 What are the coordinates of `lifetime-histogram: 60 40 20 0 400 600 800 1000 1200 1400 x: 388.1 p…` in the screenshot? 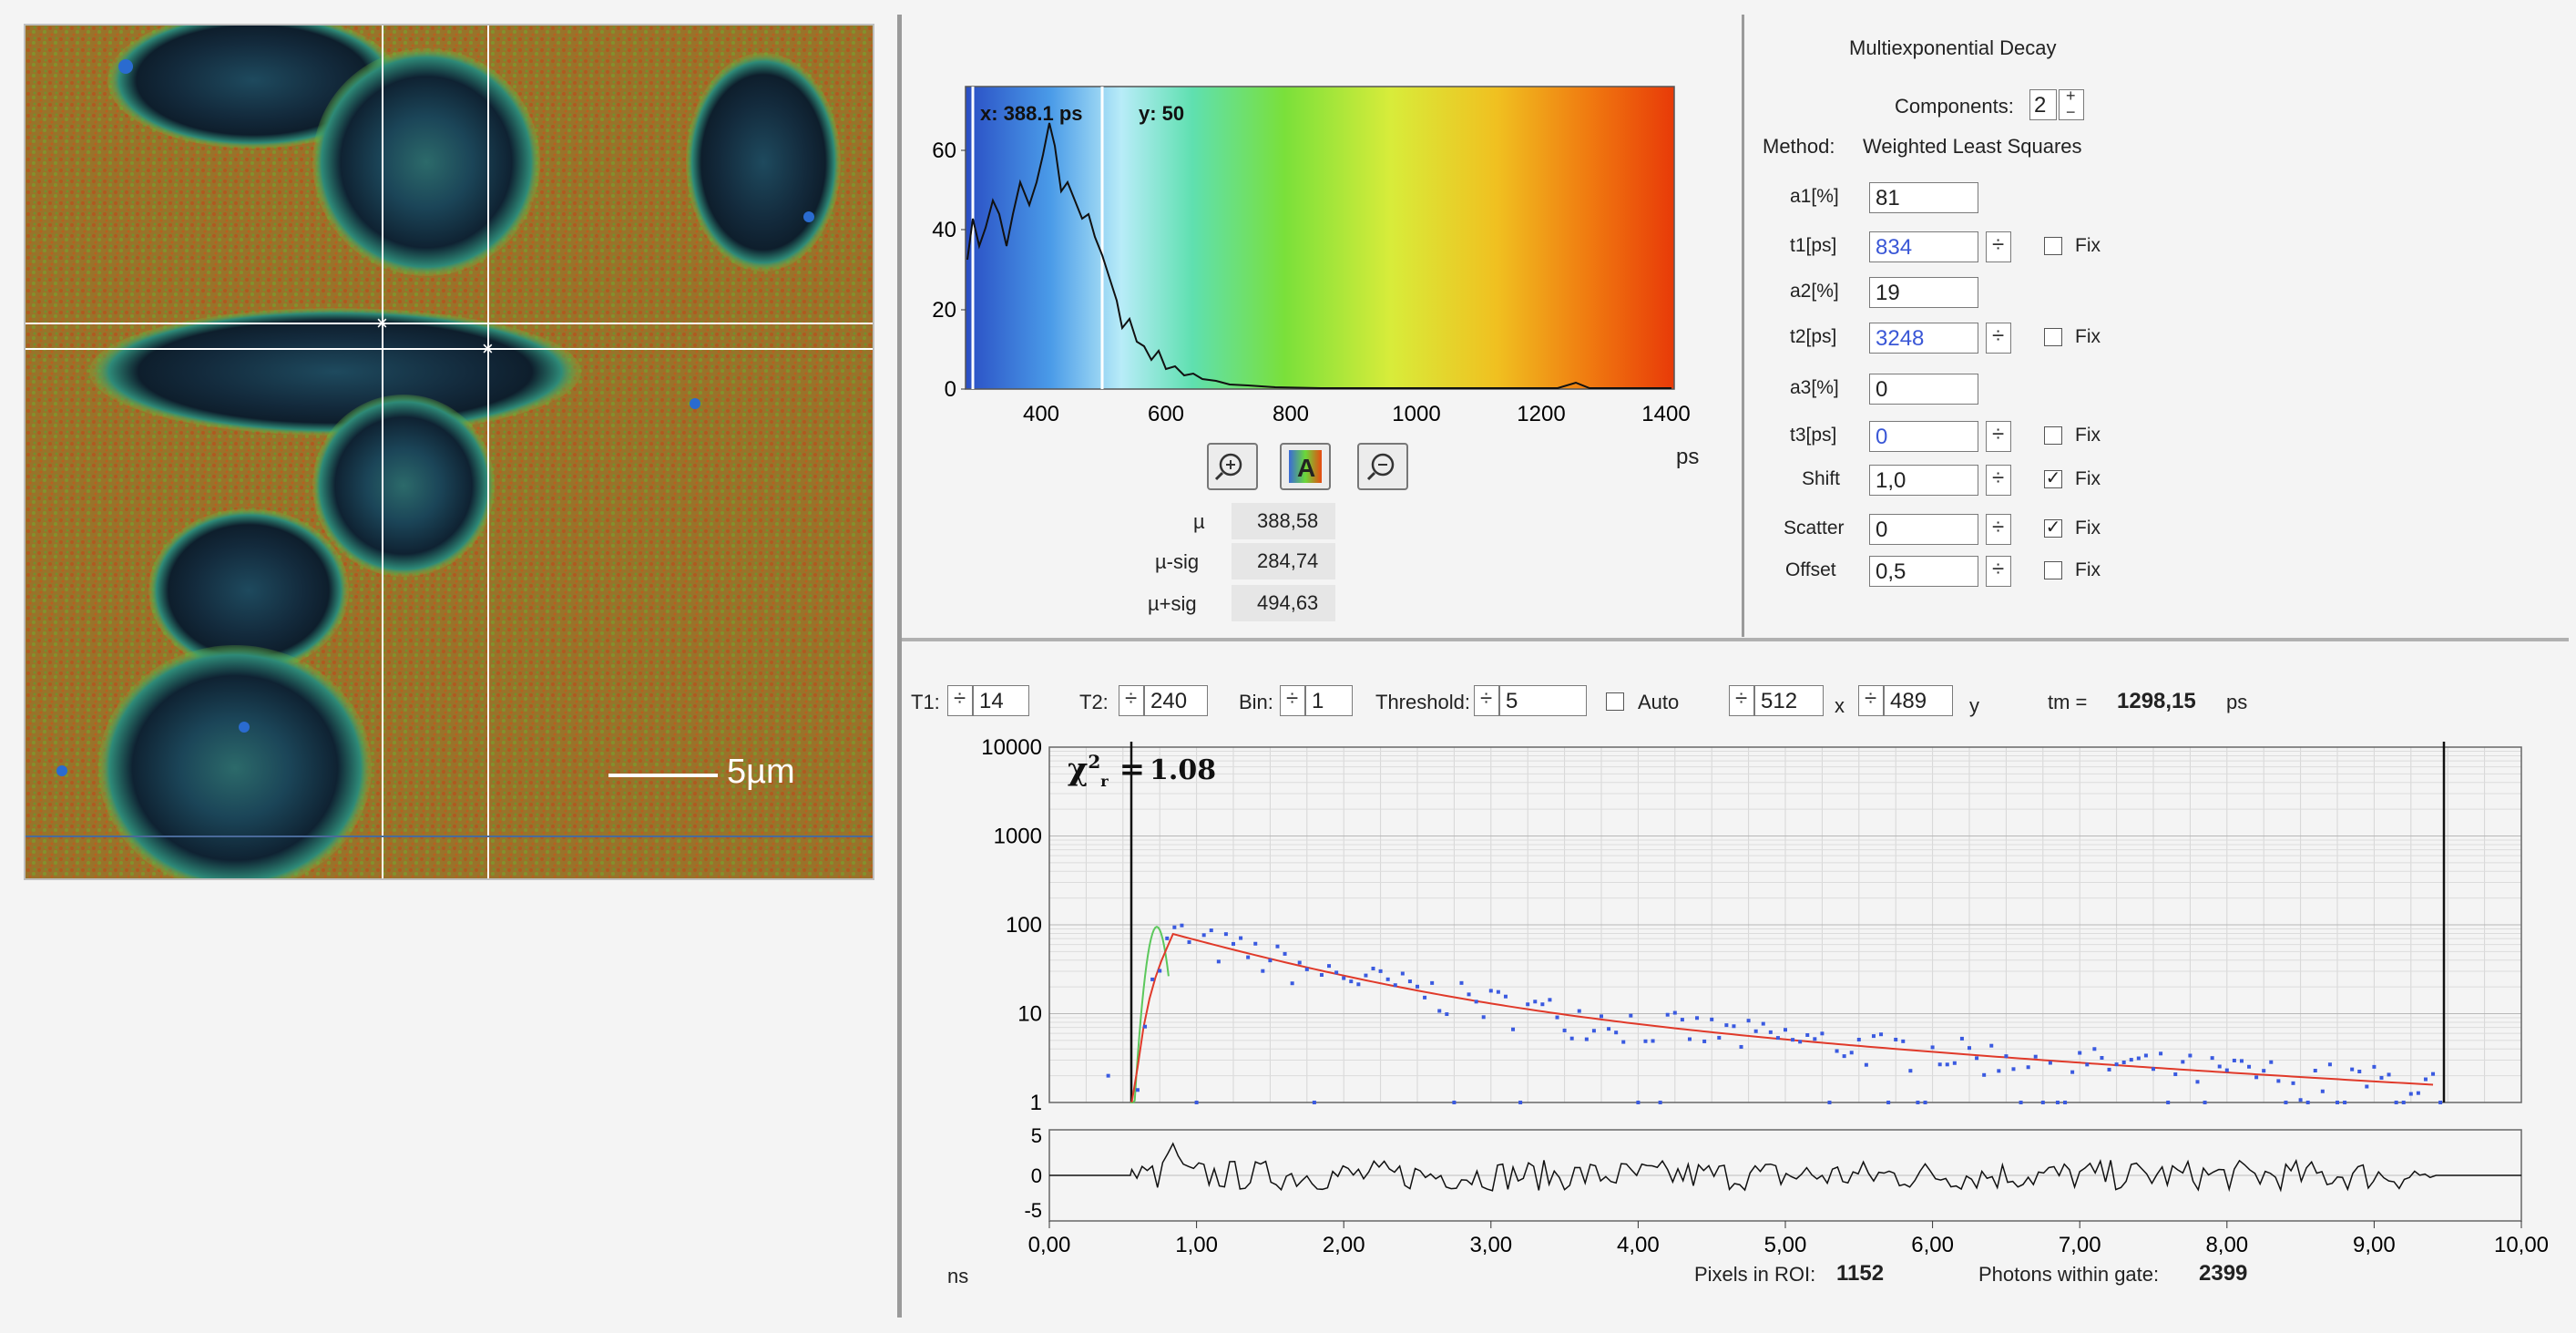 It's located at (1311, 269).